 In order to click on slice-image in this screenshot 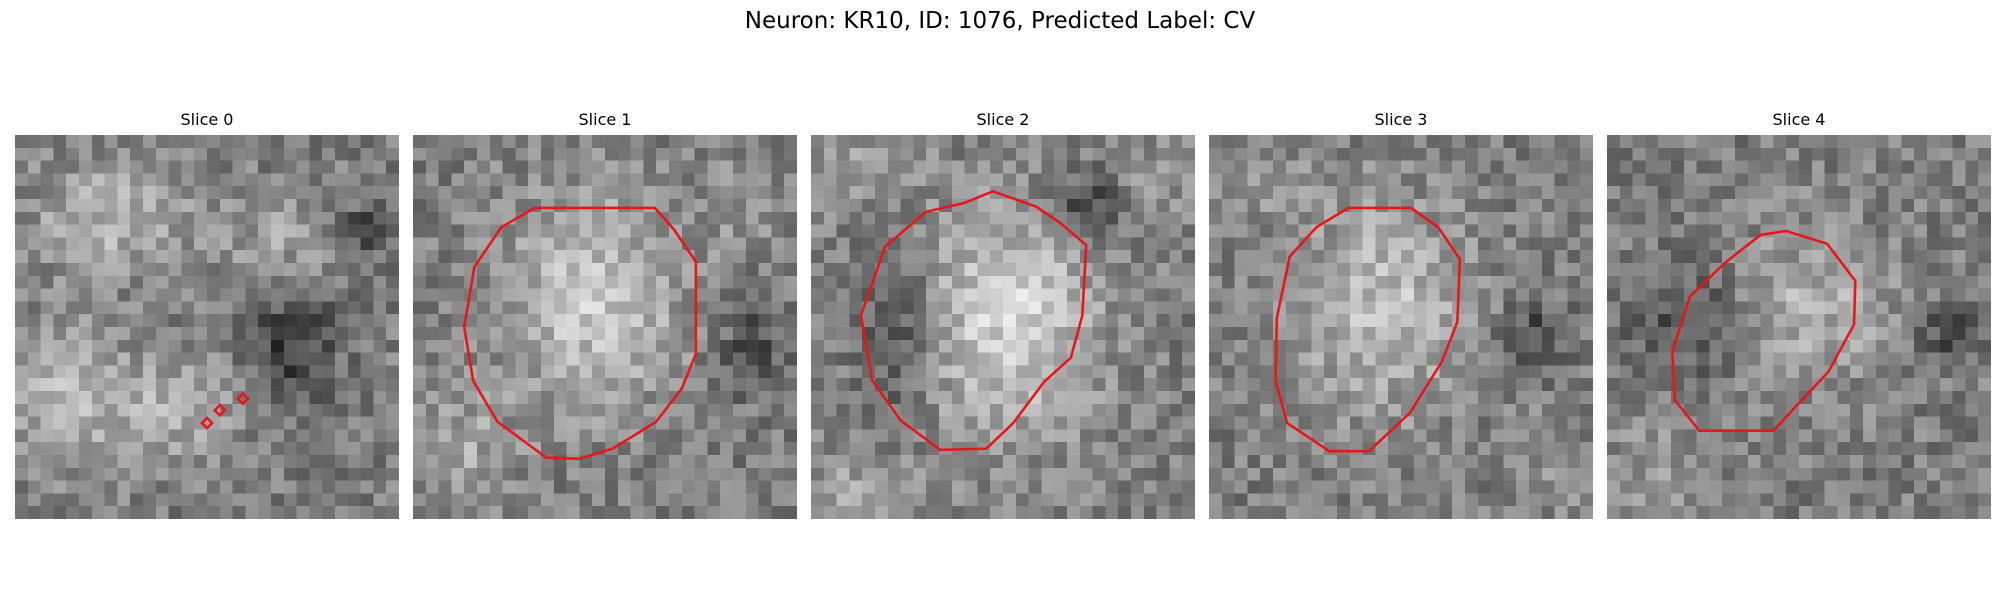, I will do `click(207, 327)`.